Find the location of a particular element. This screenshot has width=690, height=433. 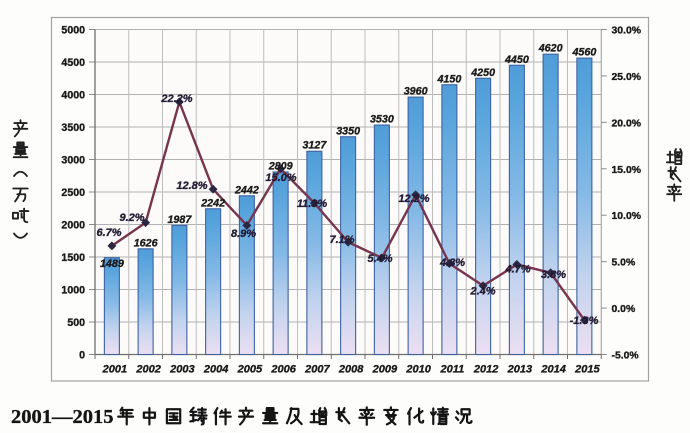

svg-text: 3127 is located at coordinates (314, 146).